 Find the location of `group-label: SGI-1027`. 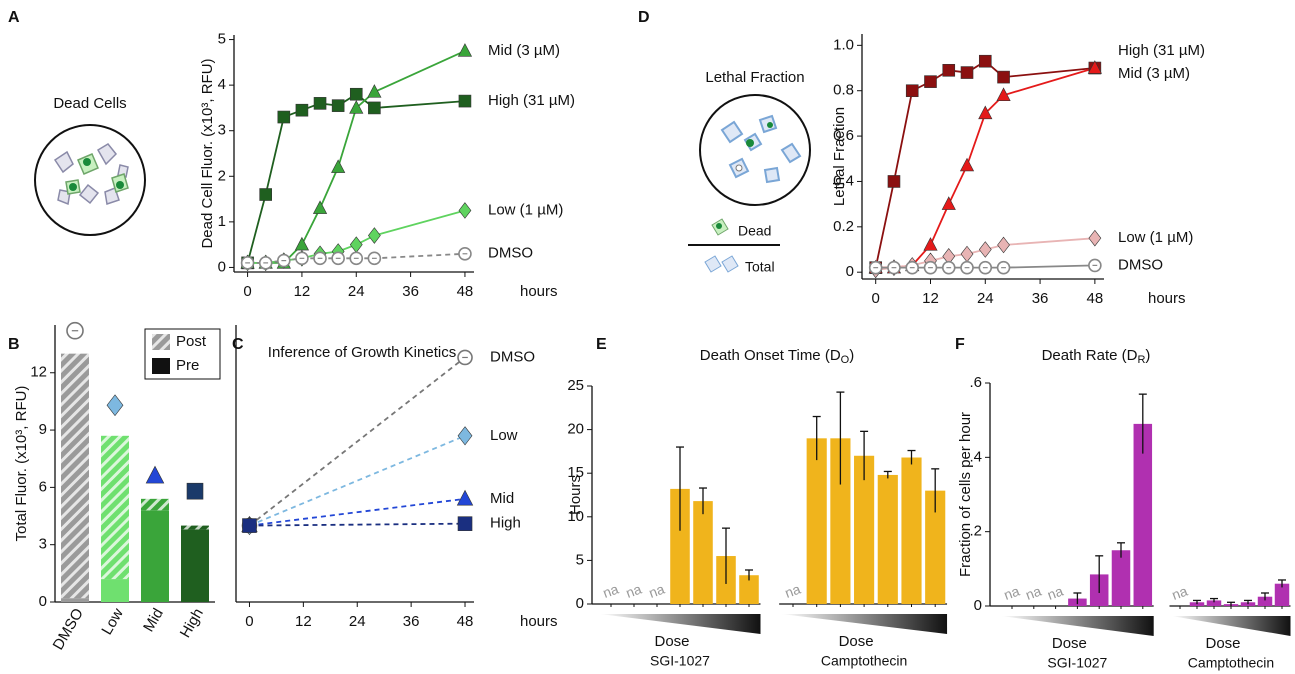

group-label: SGI-1027 is located at coordinates (1077, 663).